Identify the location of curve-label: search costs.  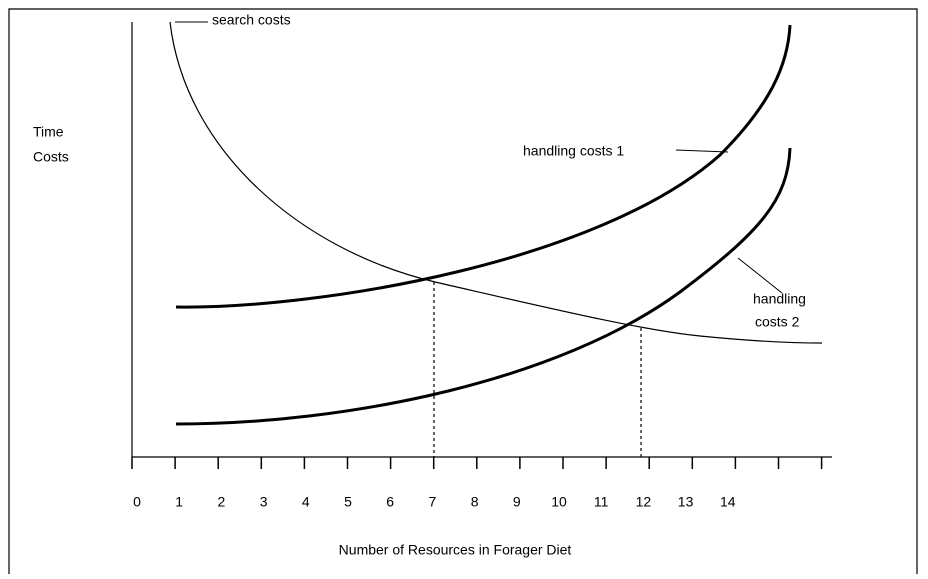
(251, 20).